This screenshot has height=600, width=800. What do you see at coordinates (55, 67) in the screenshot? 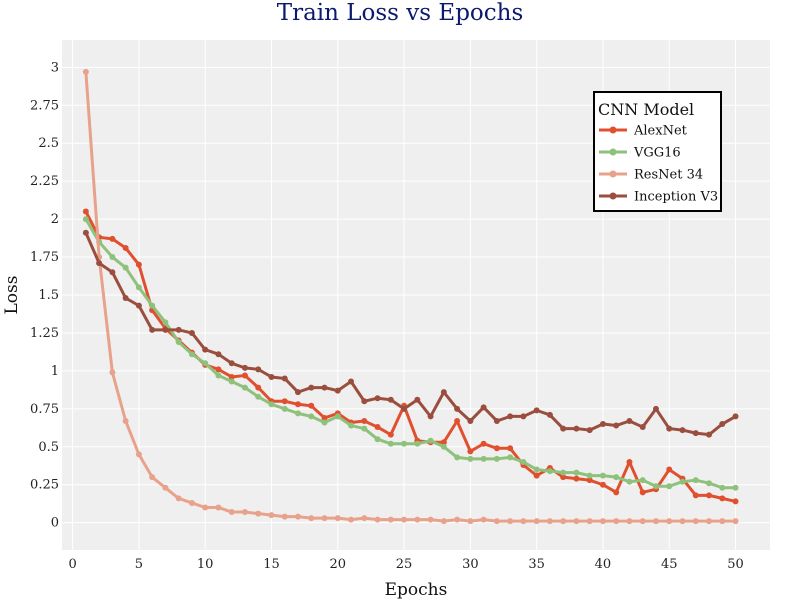
I see `y-tick-label: 3` at bounding box center [55, 67].